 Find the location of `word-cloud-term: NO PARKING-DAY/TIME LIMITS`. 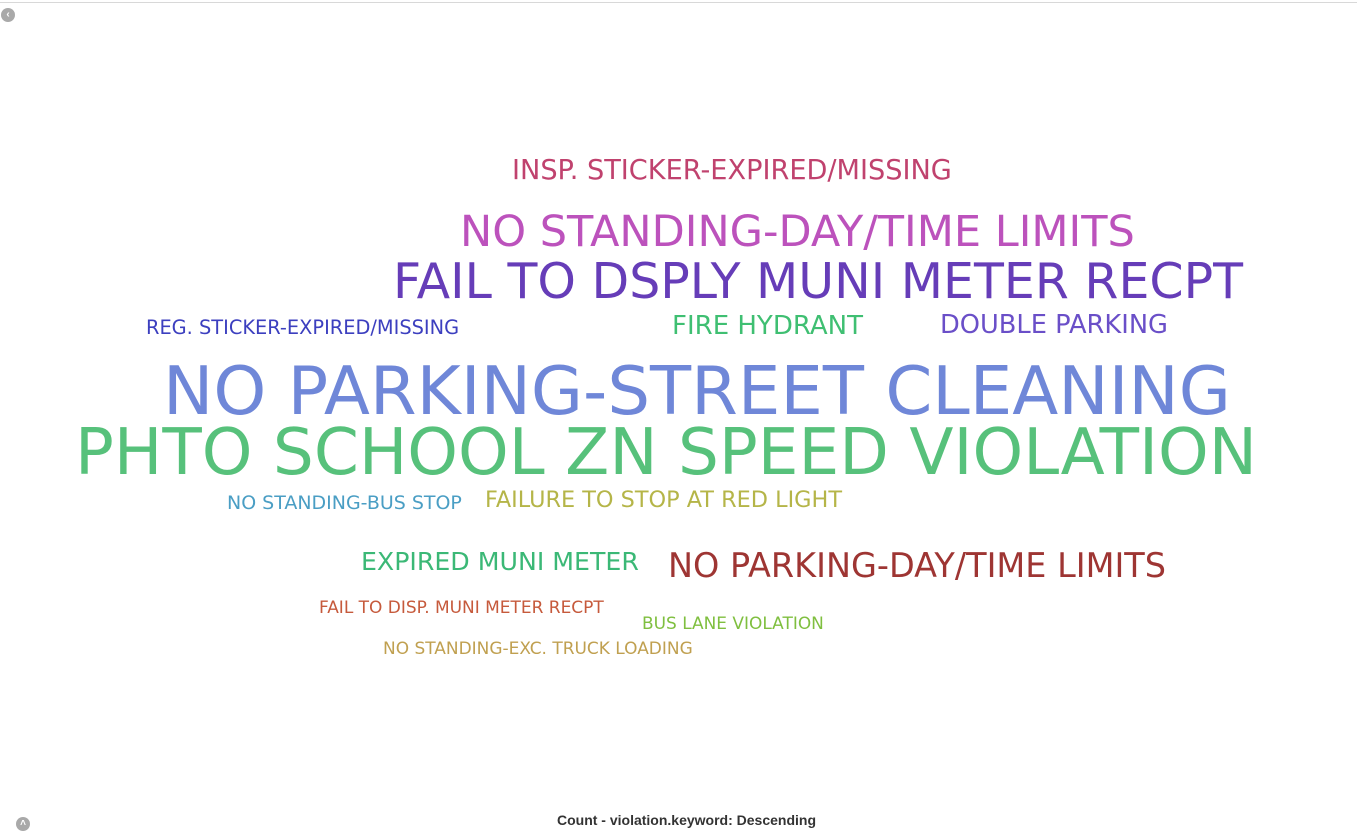

word-cloud-term: NO PARKING-DAY/TIME LIMITS is located at coordinates (917, 565).